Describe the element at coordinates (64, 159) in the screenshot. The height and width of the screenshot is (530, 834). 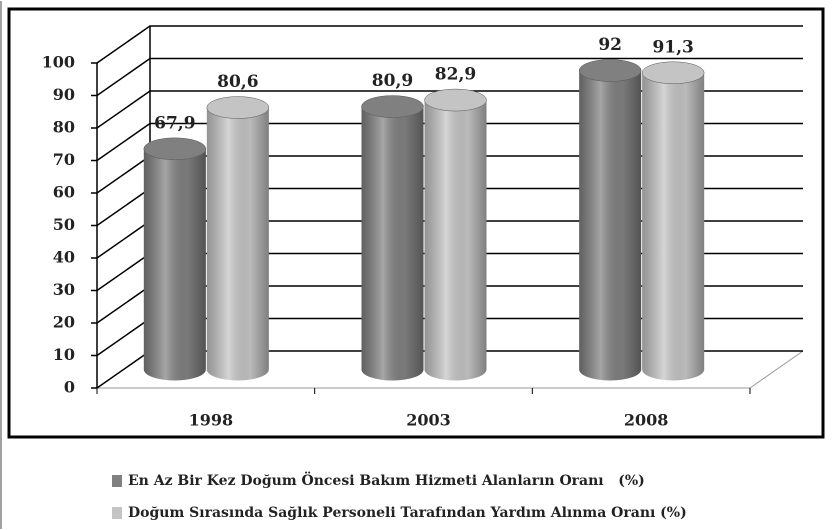
I see `y-tick-label: 70` at that location.